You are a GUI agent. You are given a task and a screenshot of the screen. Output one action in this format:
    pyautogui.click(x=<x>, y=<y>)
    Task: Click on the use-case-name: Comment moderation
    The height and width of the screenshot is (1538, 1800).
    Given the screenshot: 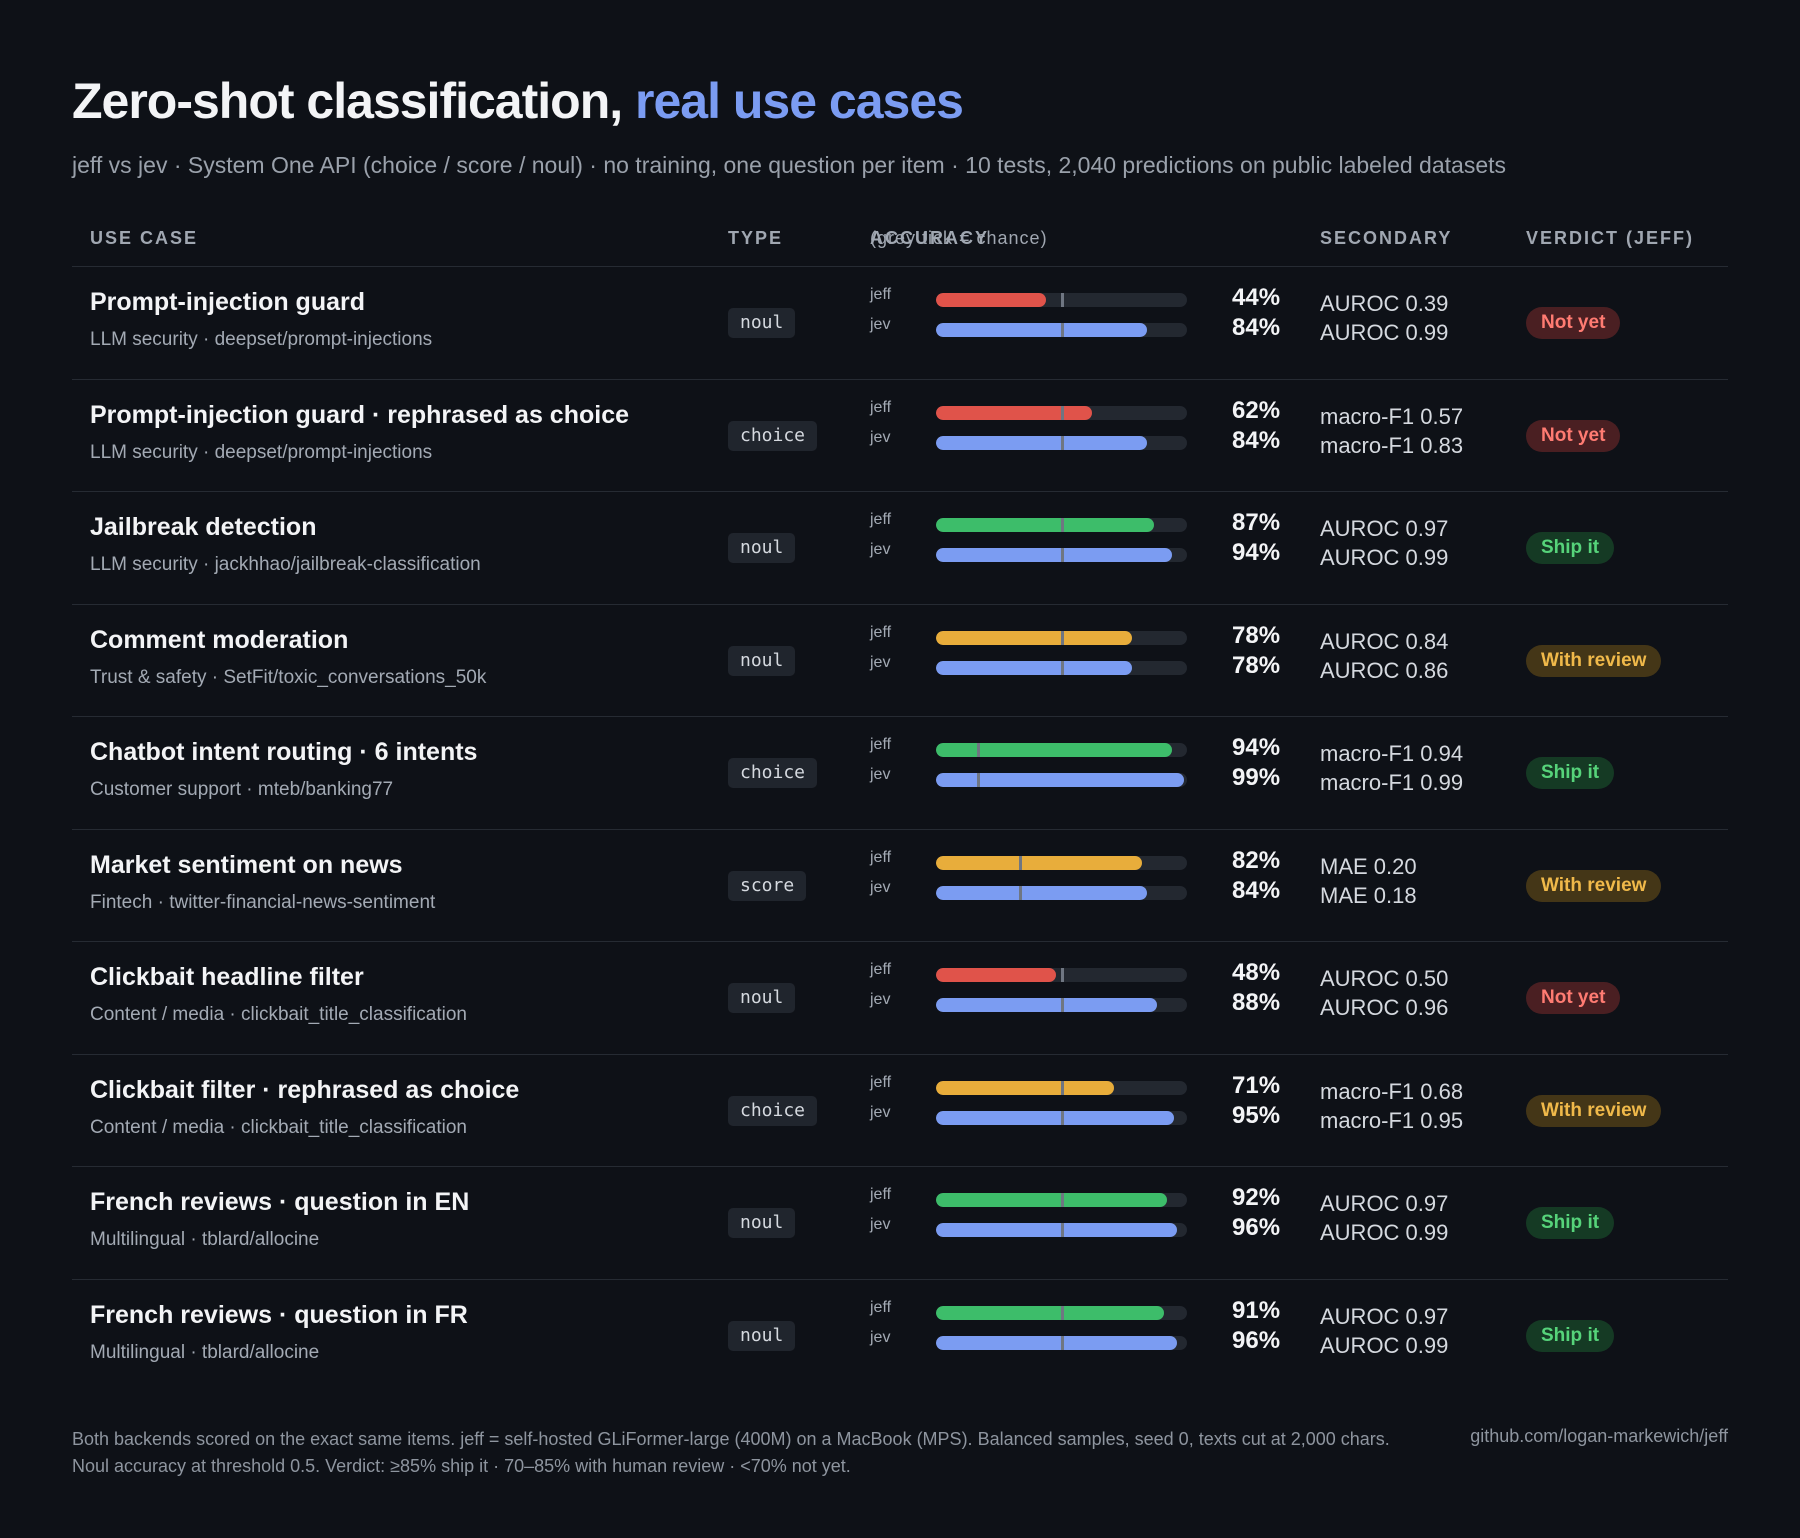 What is the action you would take?
    pyautogui.click(x=219, y=639)
    